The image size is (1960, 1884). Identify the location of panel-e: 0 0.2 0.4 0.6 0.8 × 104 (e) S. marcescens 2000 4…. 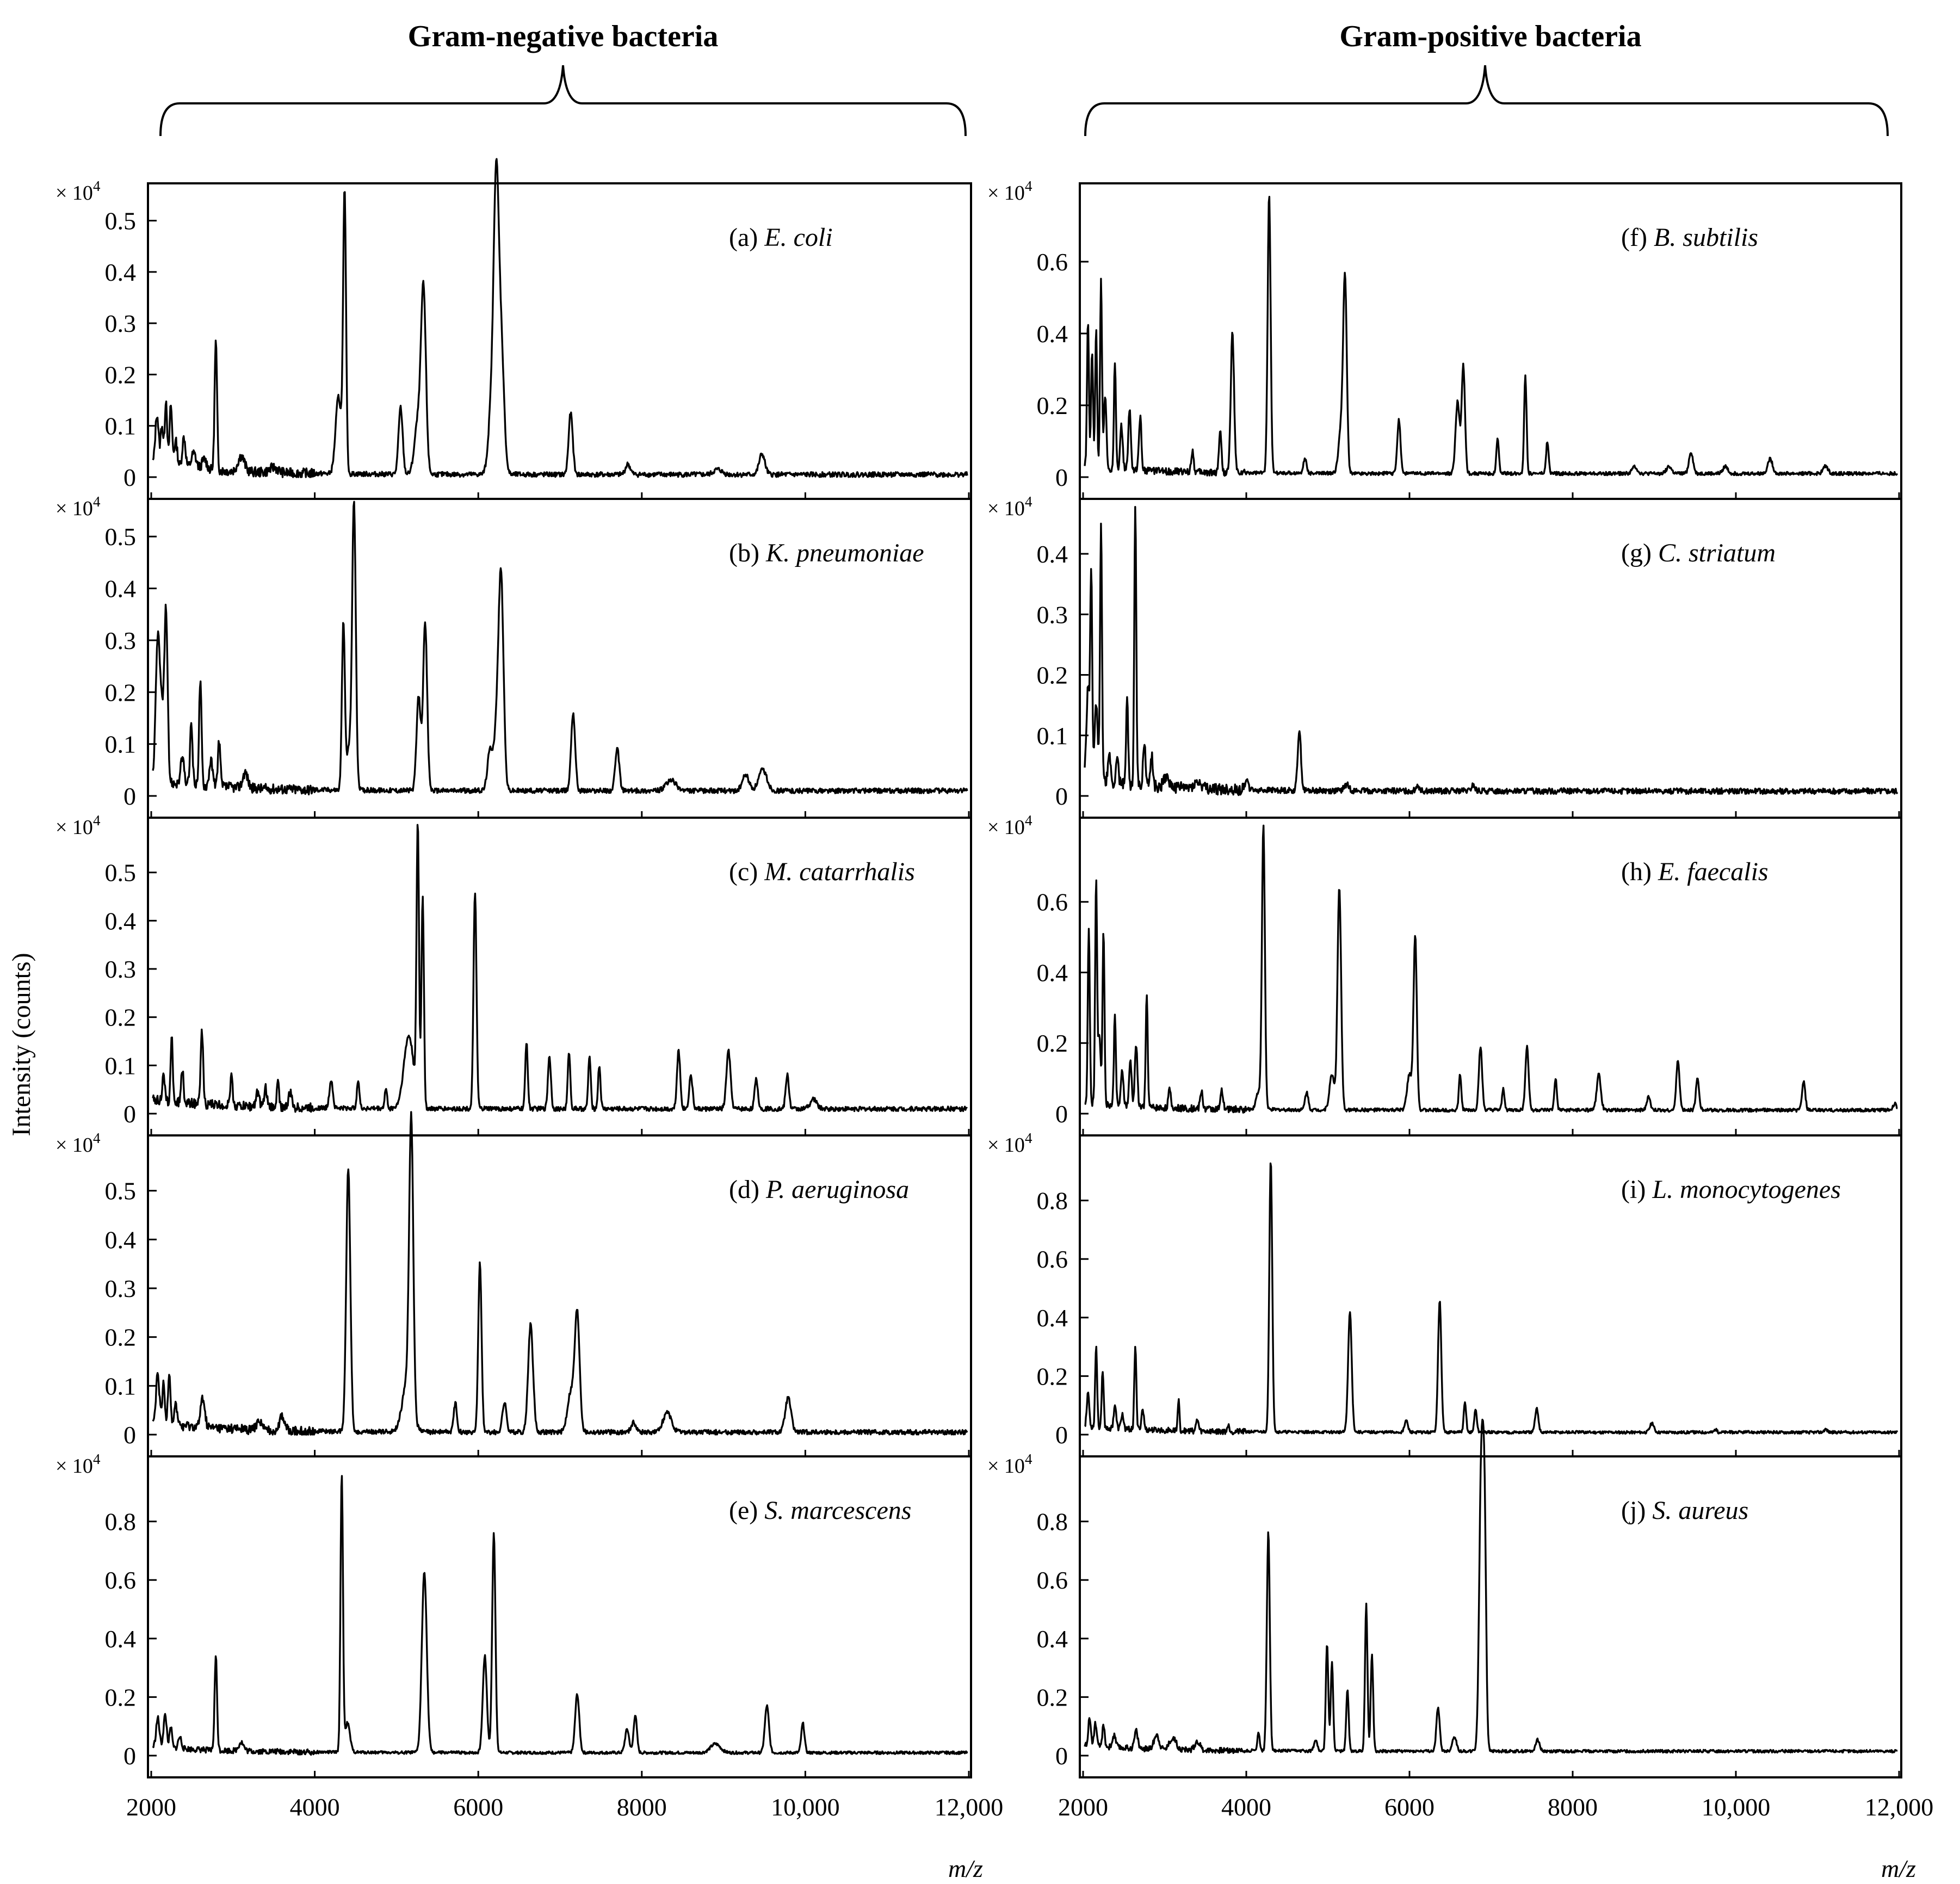
(529, 1636).